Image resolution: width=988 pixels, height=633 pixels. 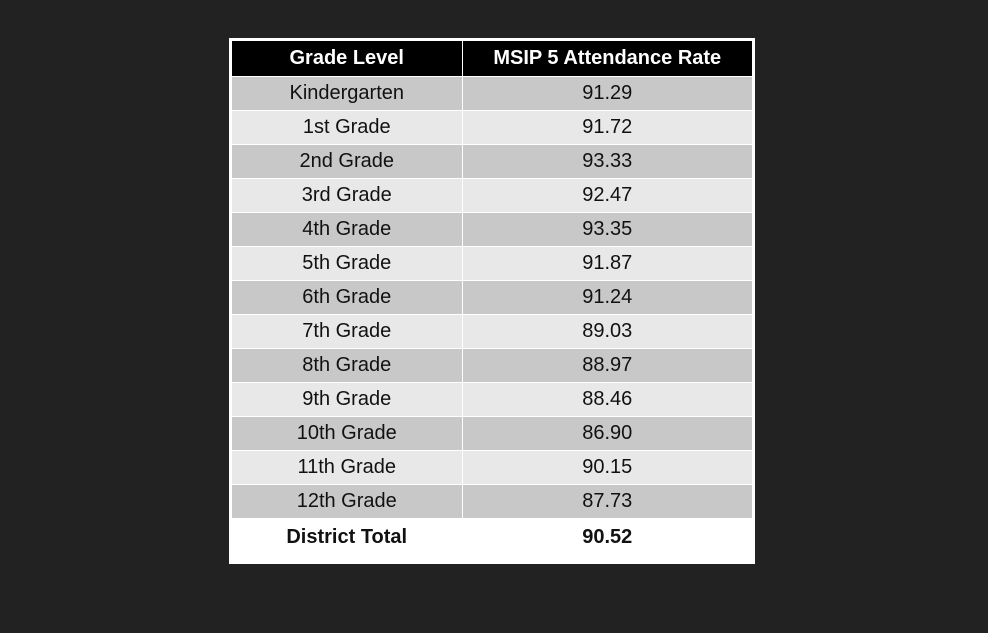 What do you see at coordinates (347, 331) in the screenshot?
I see `grade-cell: 7th Grade` at bounding box center [347, 331].